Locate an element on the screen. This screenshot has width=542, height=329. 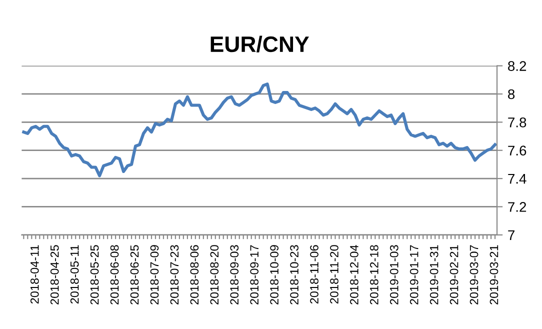
y-tick-label: 7.6 is located at coordinates (517, 151).